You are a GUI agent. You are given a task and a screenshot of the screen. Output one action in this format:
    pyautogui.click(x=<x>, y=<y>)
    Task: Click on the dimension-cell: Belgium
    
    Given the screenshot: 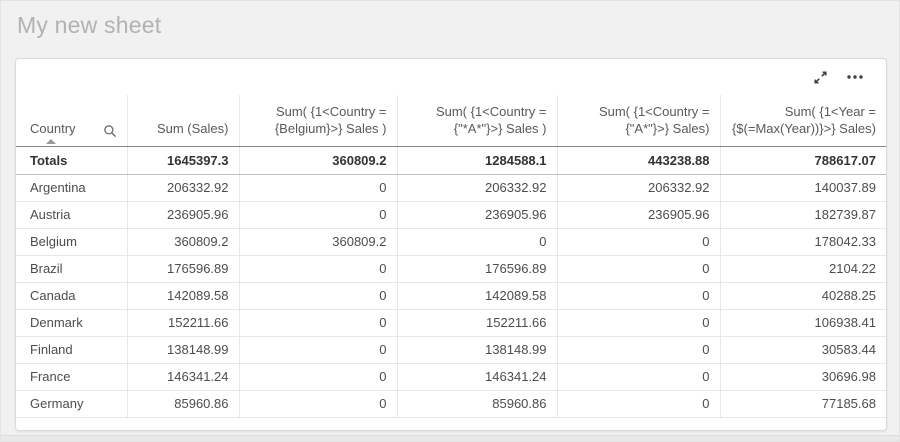 What is the action you would take?
    pyautogui.click(x=72, y=242)
    